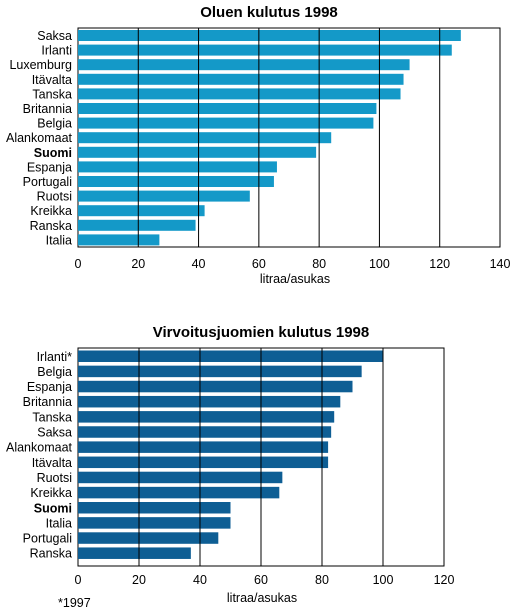  I want to click on footnote: *1997, so click(74, 603).